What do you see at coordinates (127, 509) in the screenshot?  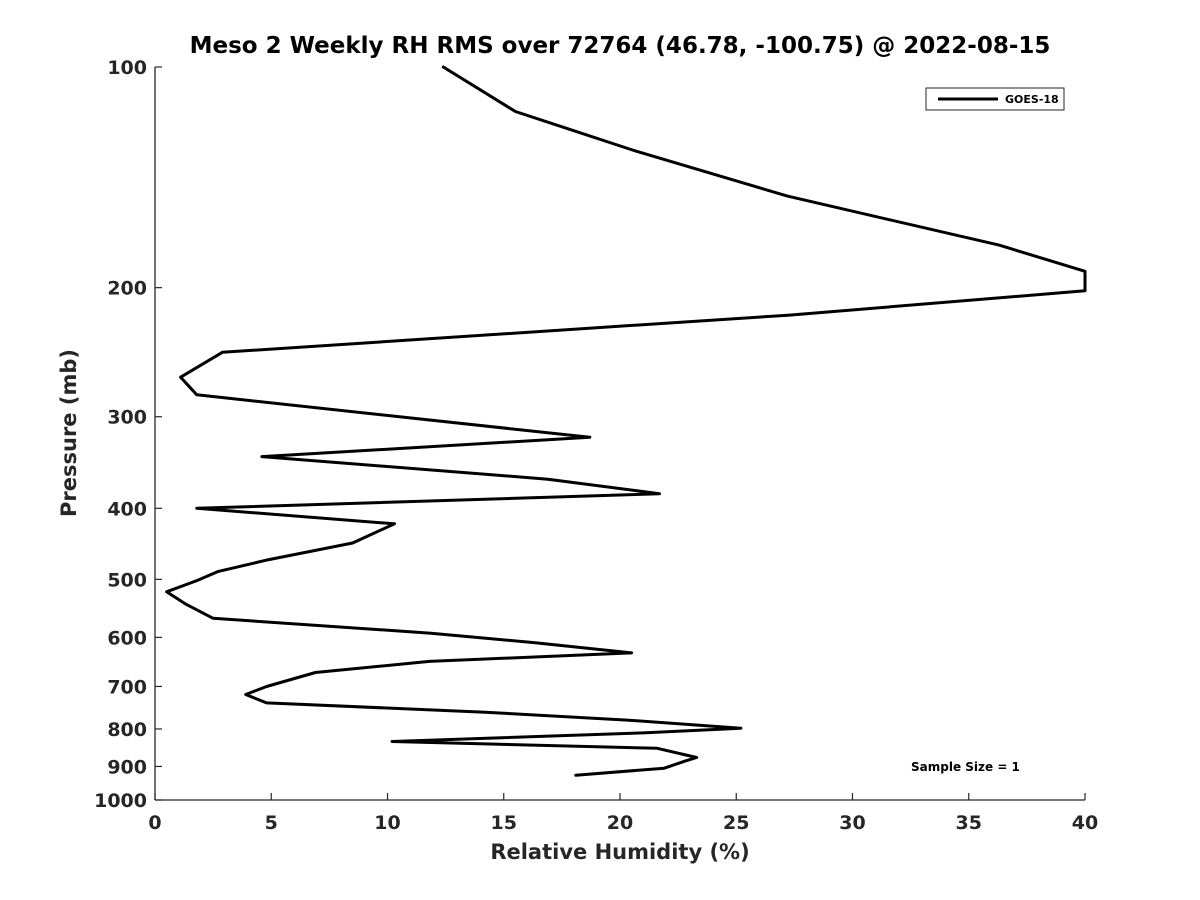 I see `y-tick-label: 400` at bounding box center [127, 509].